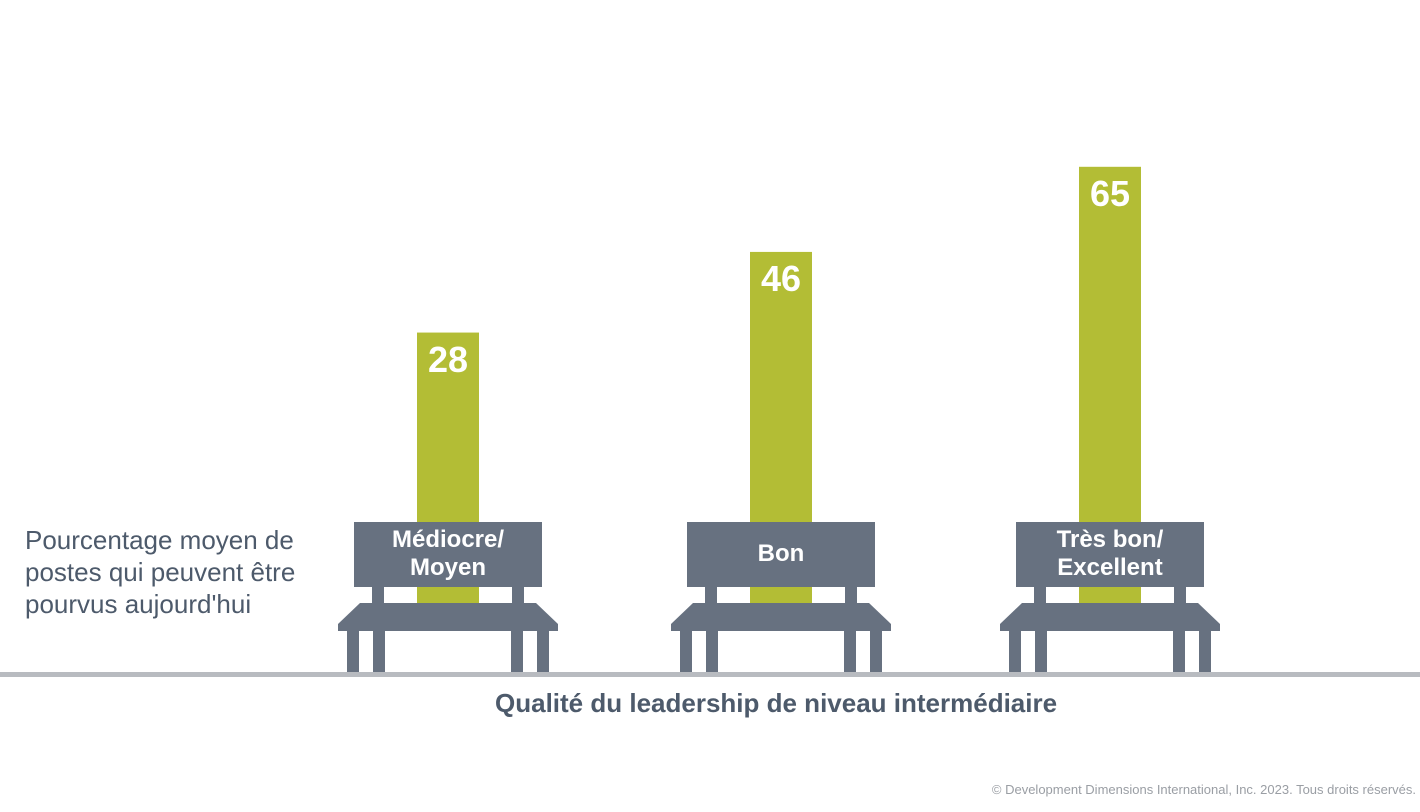  Describe the element at coordinates (160, 572) in the screenshot. I see `y-axis-label-line-2: postes qui peuvent être` at that location.